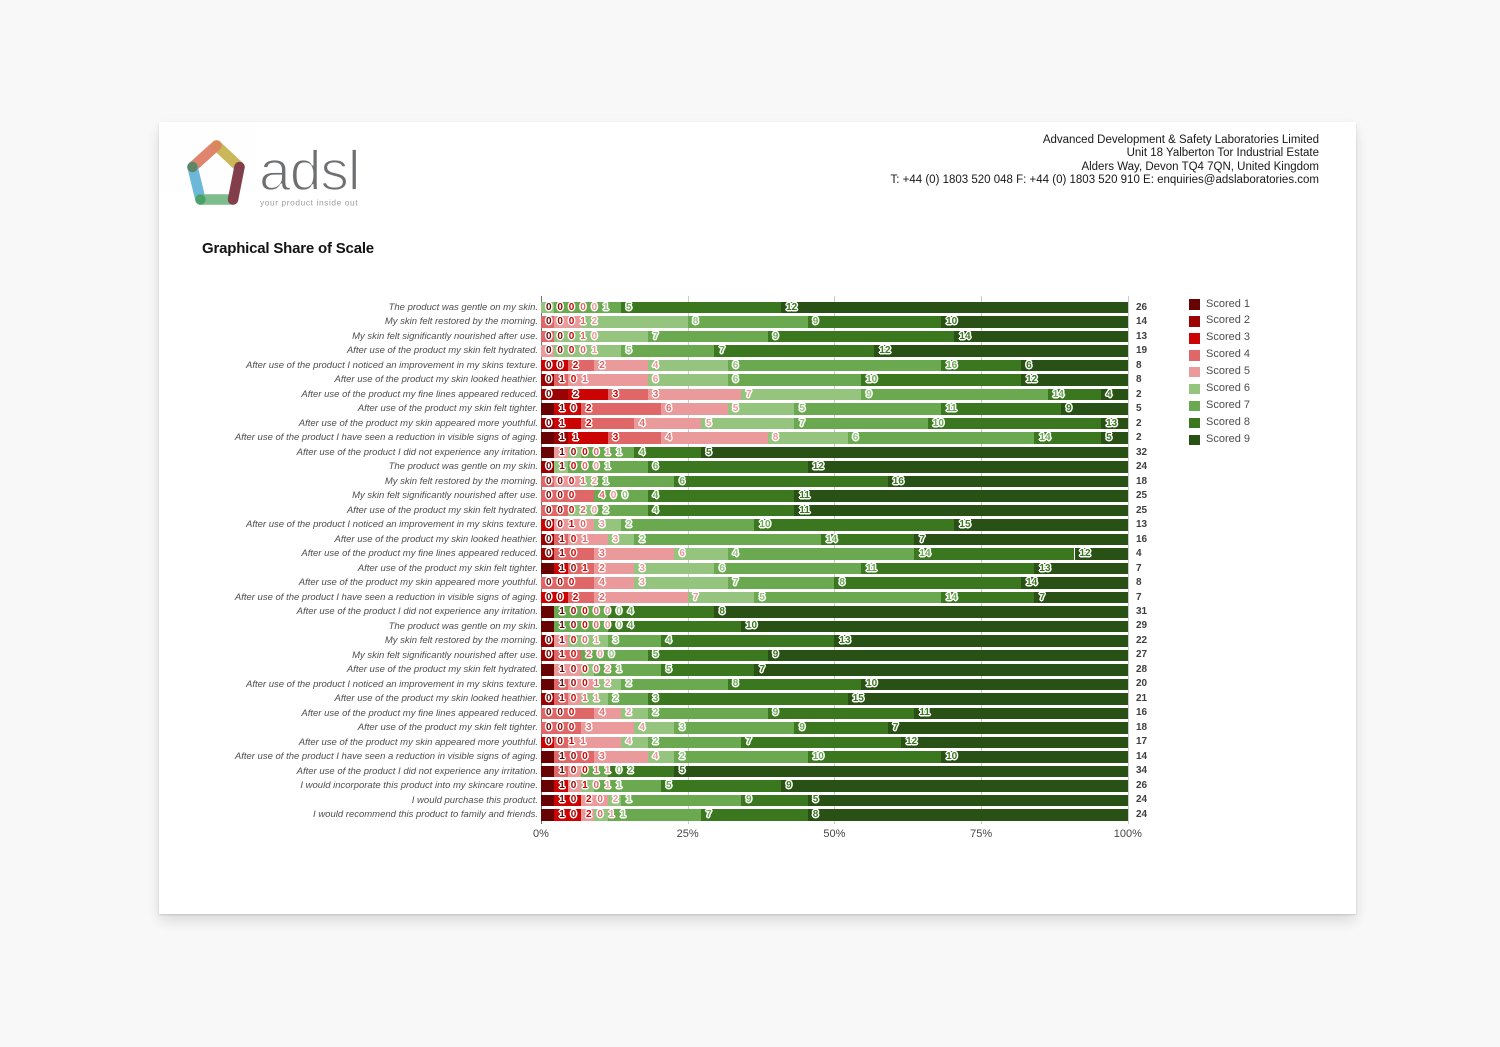  Describe the element at coordinates (309, 171) in the screenshot. I see `svg-text: adsl` at that location.